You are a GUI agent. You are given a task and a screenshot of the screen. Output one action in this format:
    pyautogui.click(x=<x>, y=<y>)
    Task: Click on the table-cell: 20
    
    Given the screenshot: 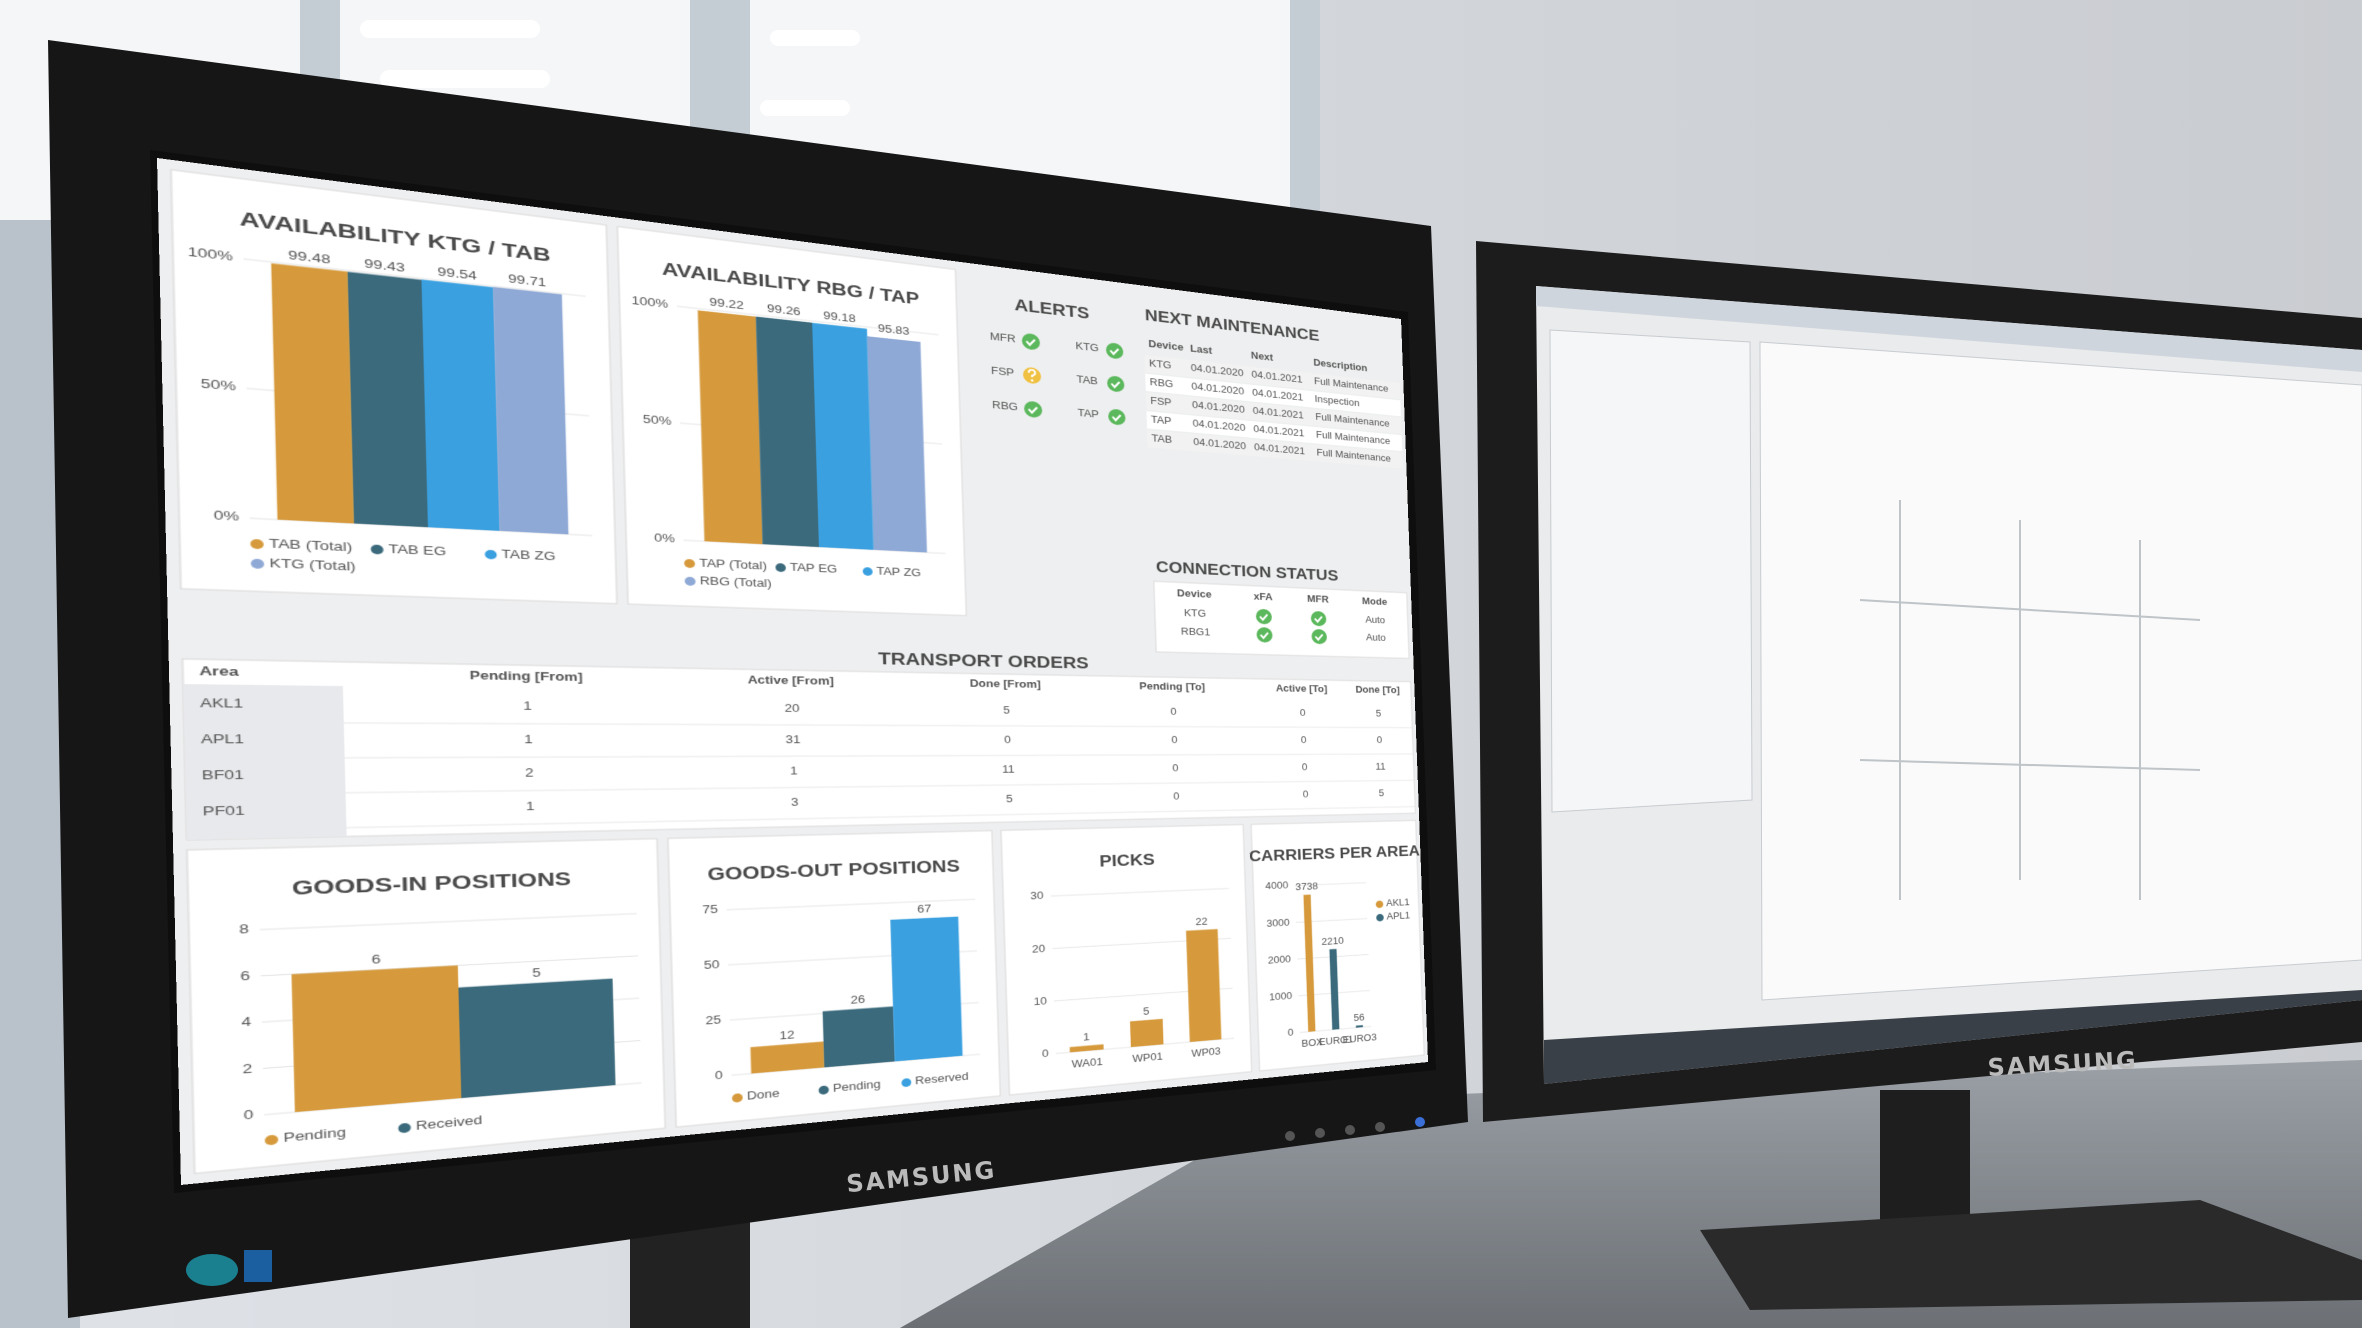 What is the action you would take?
    pyautogui.click(x=791, y=708)
    